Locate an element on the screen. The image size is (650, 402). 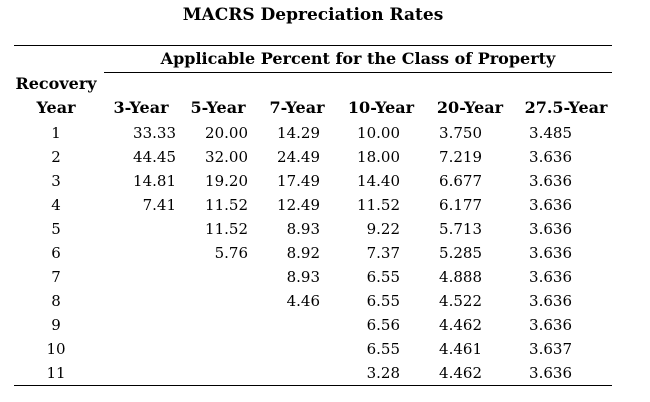
rate-7-year-cell: 14.29 is located at coordinates (298, 133).